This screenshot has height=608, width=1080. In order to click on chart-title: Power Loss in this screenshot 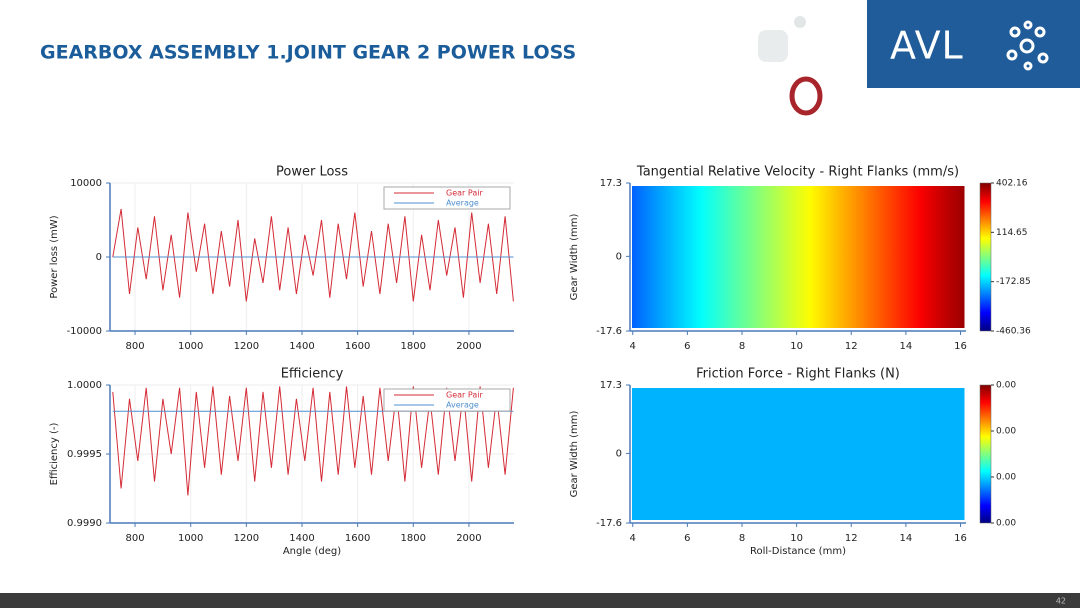, I will do `click(312, 172)`.